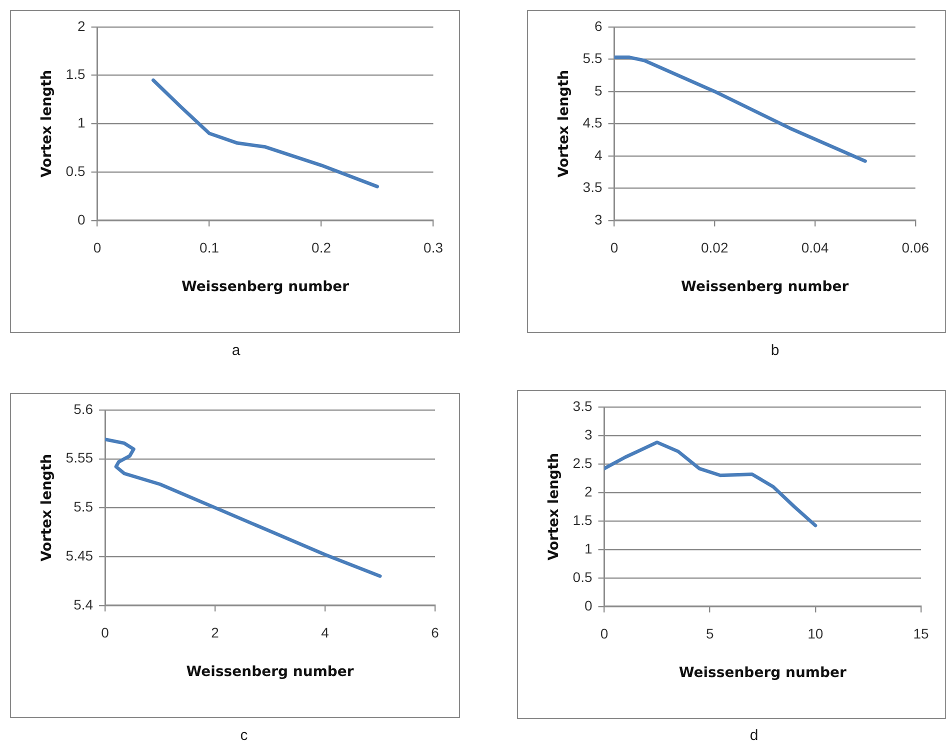 The width and height of the screenshot is (946, 744). Describe the element at coordinates (322, 248) in the screenshot. I see `x-tick-label: 0.2` at that location.